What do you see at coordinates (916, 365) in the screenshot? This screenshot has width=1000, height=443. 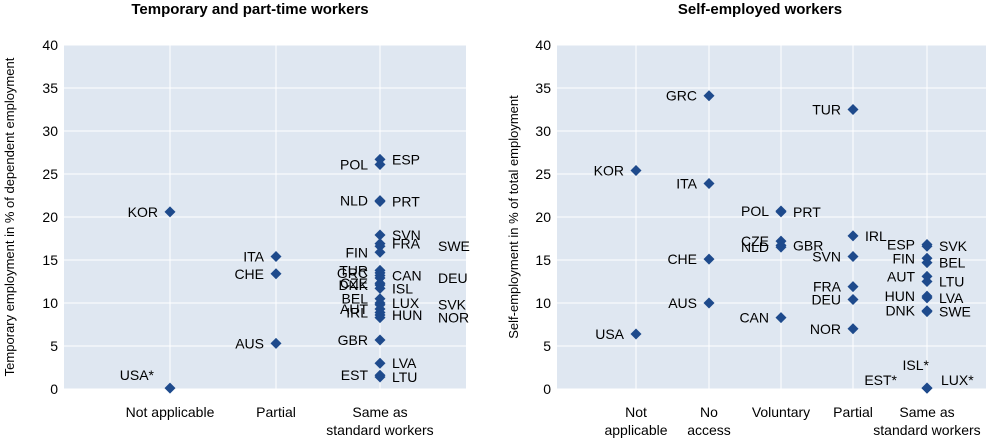 I see `data-point-label: ISL*` at bounding box center [916, 365].